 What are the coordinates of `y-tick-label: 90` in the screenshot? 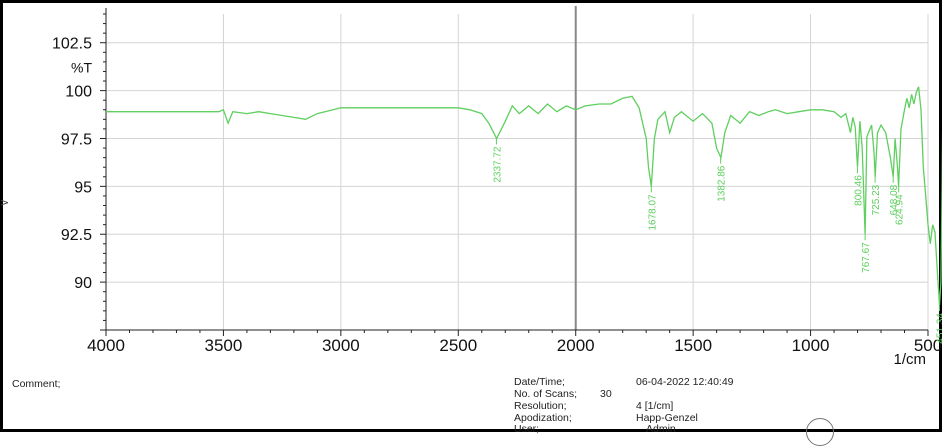 It's located at (83, 283).